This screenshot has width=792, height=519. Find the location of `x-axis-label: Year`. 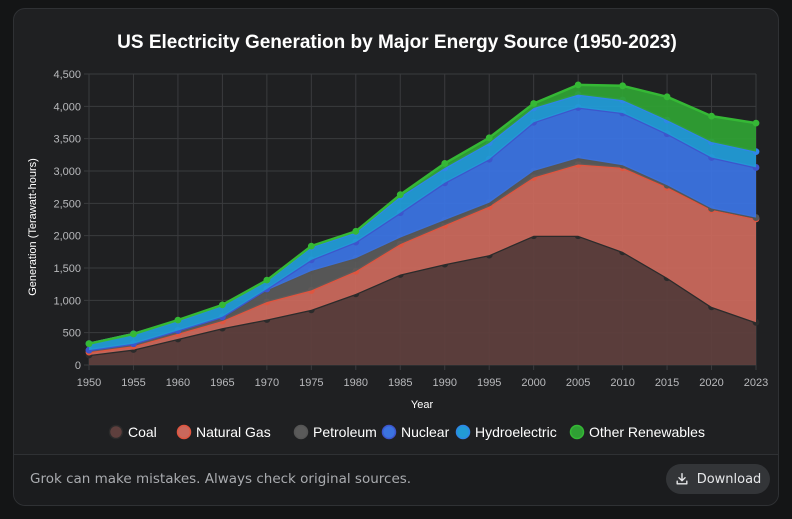

x-axis-label: Year is located at coordinates (422, 405).